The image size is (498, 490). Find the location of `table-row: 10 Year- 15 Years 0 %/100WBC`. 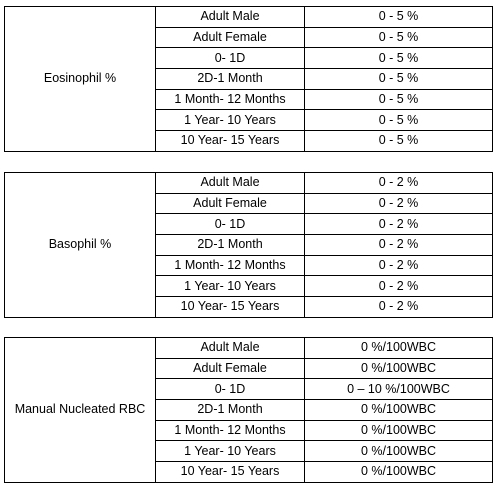

table-row: 10 Year- 15 Years 0 %/100WBC is located at coordinates (249, 472).